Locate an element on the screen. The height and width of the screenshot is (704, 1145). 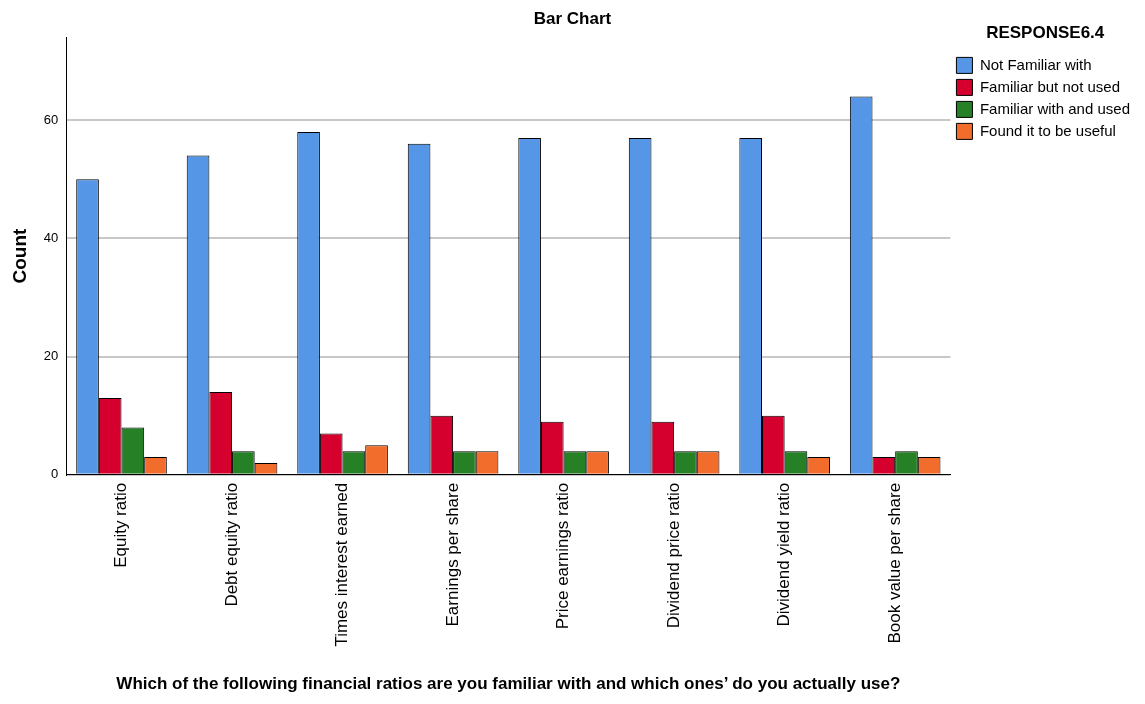
y-axis-title: Count is located at coordinates (19, 256).